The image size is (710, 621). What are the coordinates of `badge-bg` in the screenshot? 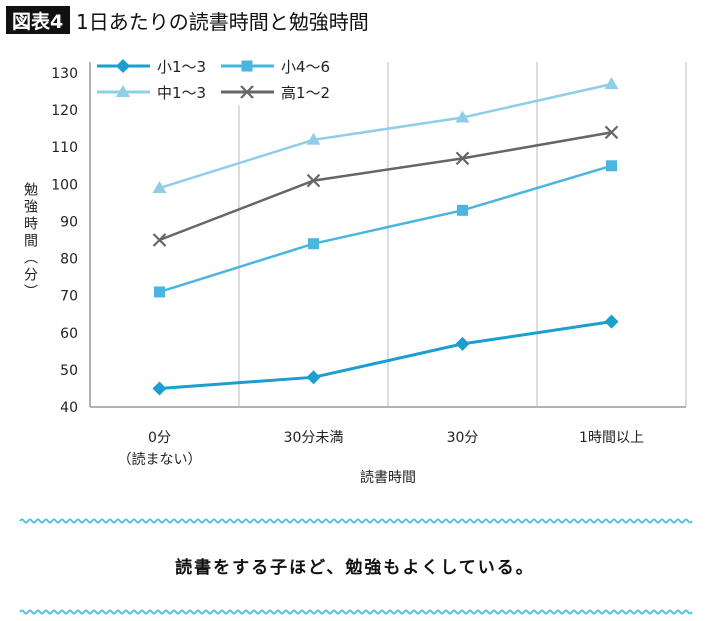 It's located at (38, 20).